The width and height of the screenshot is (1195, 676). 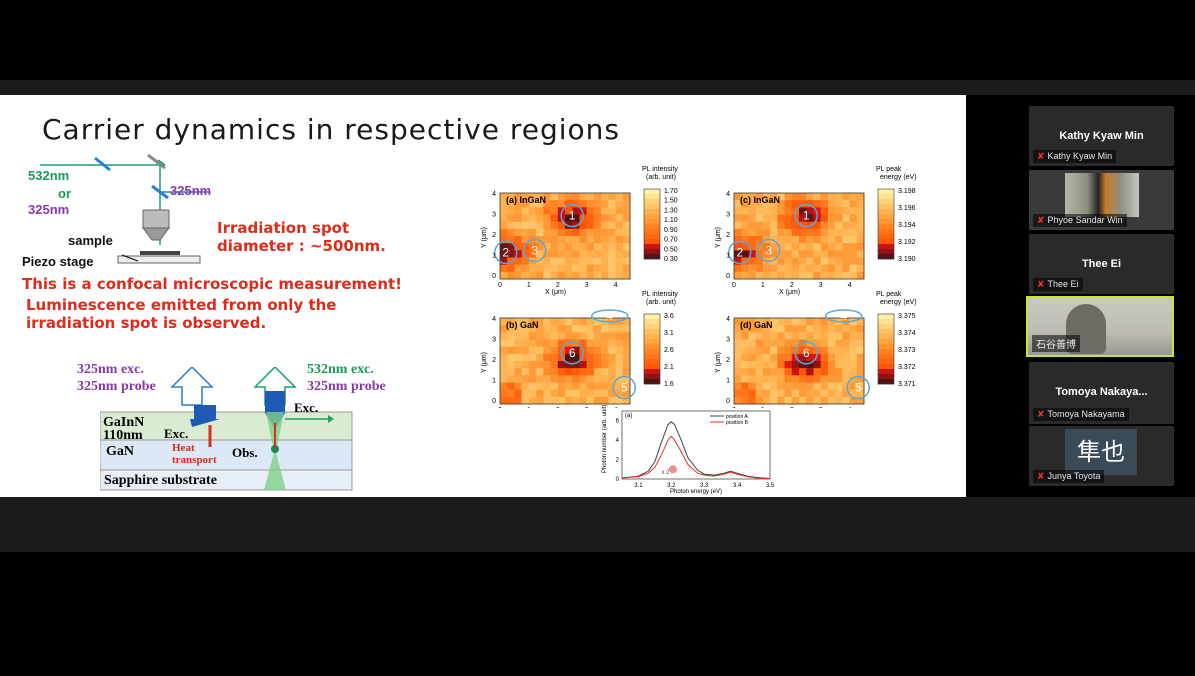 What do you see at coordinates (728, 360) in the screenshot?
I see `y-tick-label: 2` at bounding box center [728, 360].